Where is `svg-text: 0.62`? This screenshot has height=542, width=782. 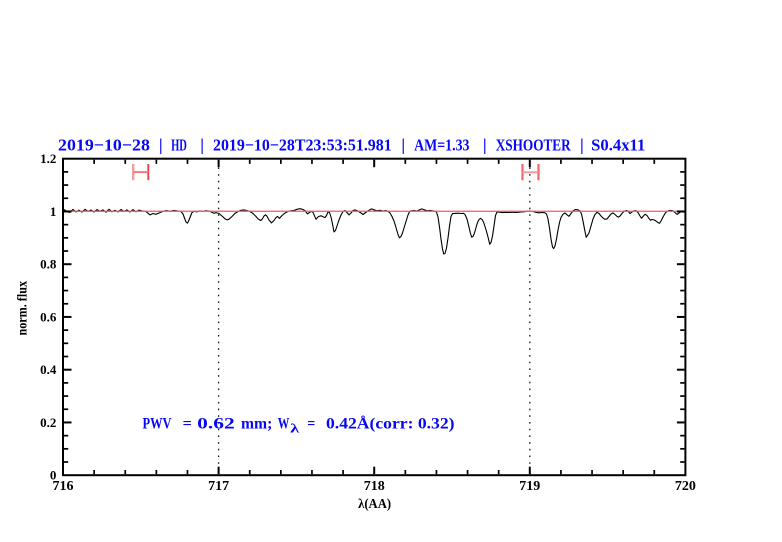 svg-text: 0.62 is located at coordinates (216, 422).